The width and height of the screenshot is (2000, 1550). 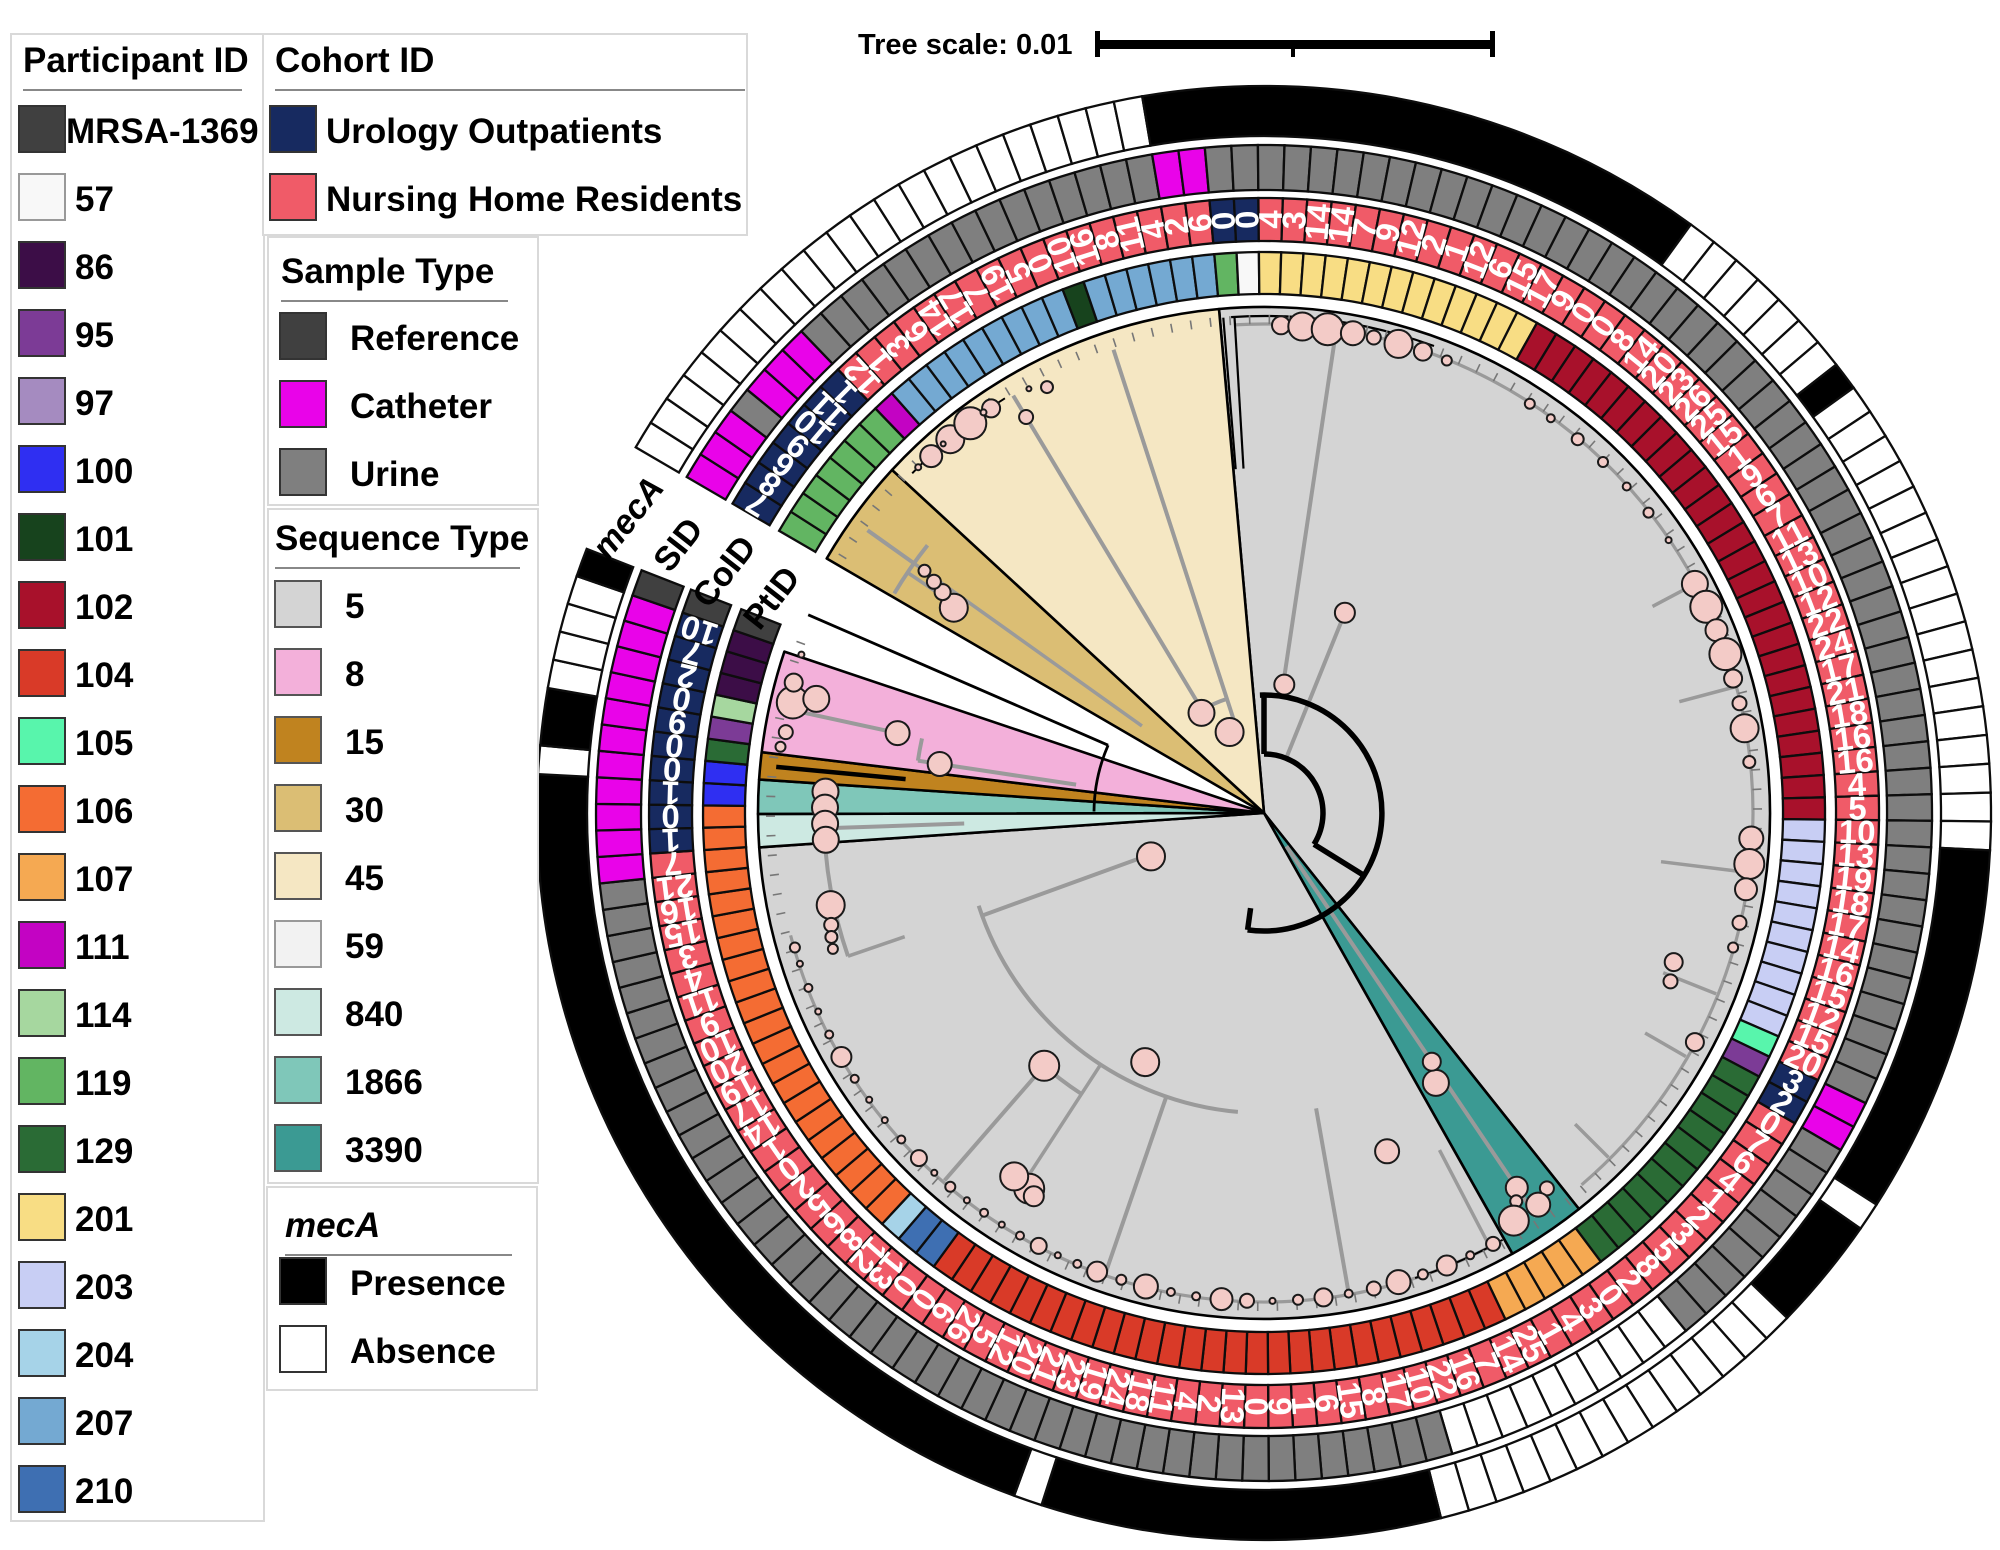 I want to click on svg-text: Presence, so click(x=428, y=1283).